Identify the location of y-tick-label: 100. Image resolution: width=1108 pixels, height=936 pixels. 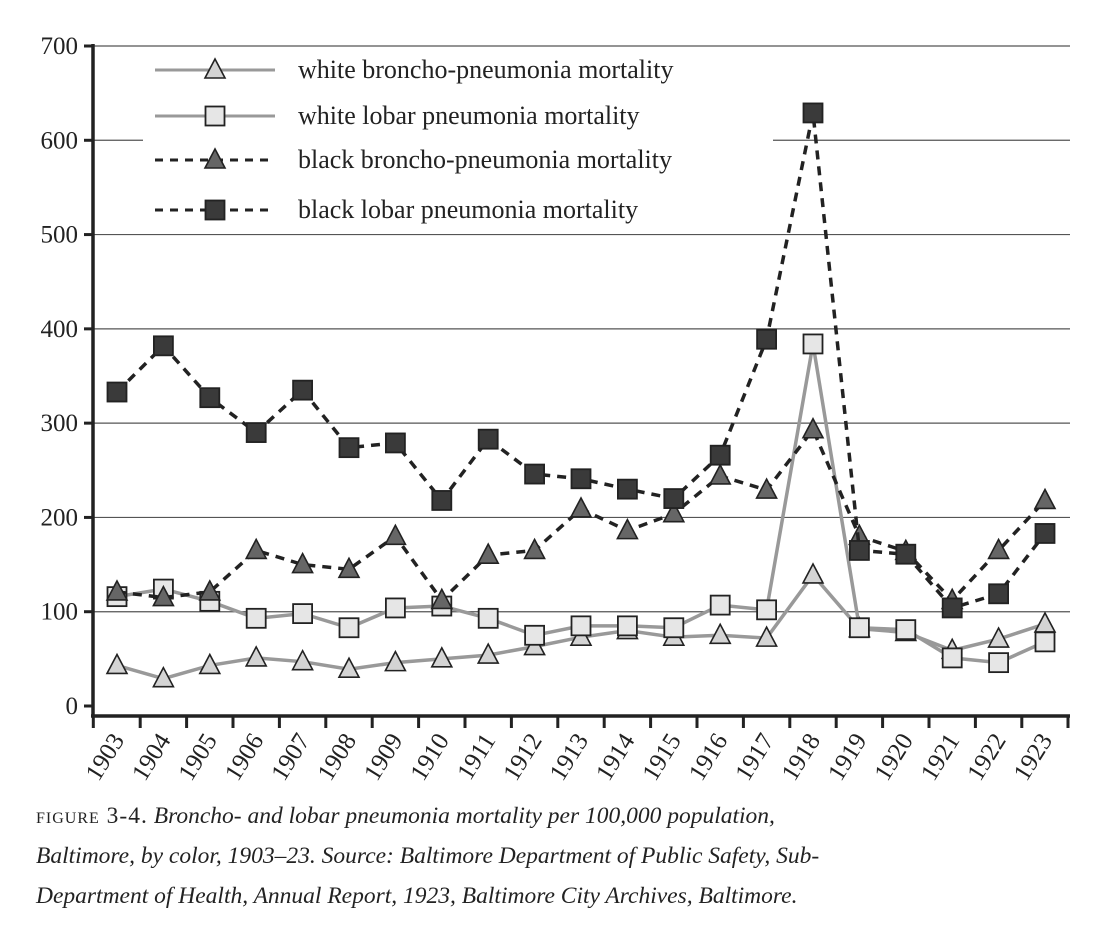
(60, 612).